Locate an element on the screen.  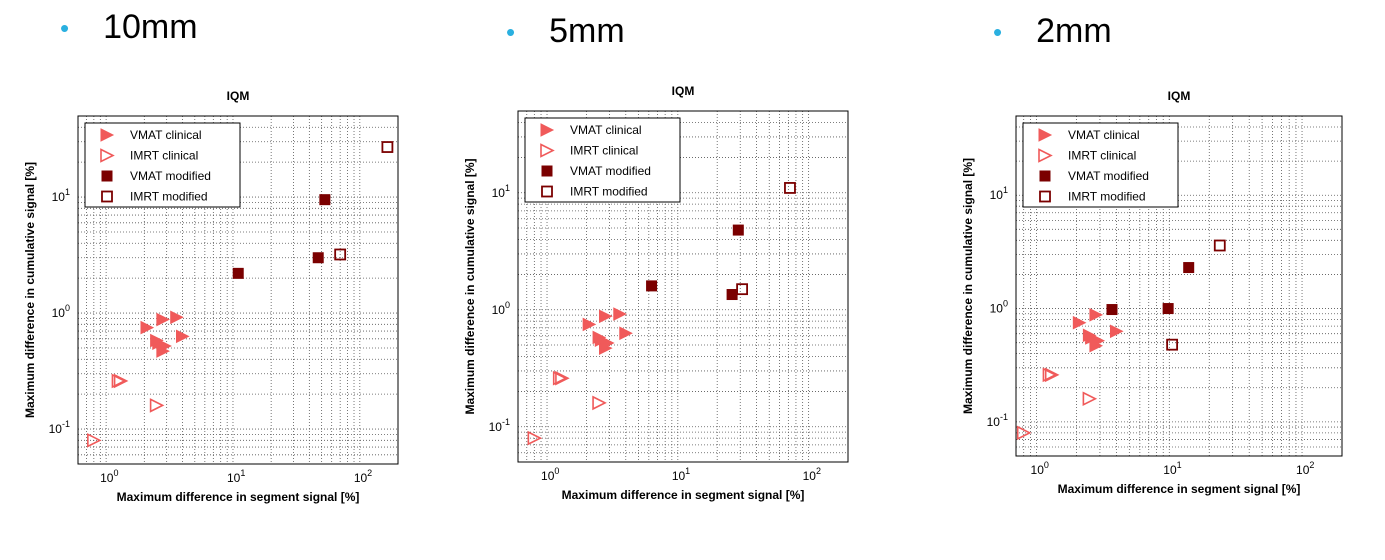
heading-5mm: • 5mm is located at coordinates (565, 31).